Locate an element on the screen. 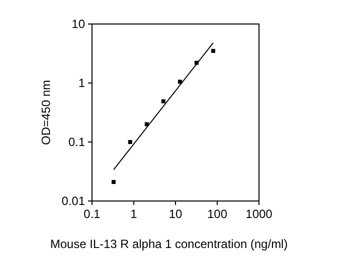 Image resolution: width=338 pixels, height=262 pixels. x-tick-label: 100 is located at coordinates (217, 214).